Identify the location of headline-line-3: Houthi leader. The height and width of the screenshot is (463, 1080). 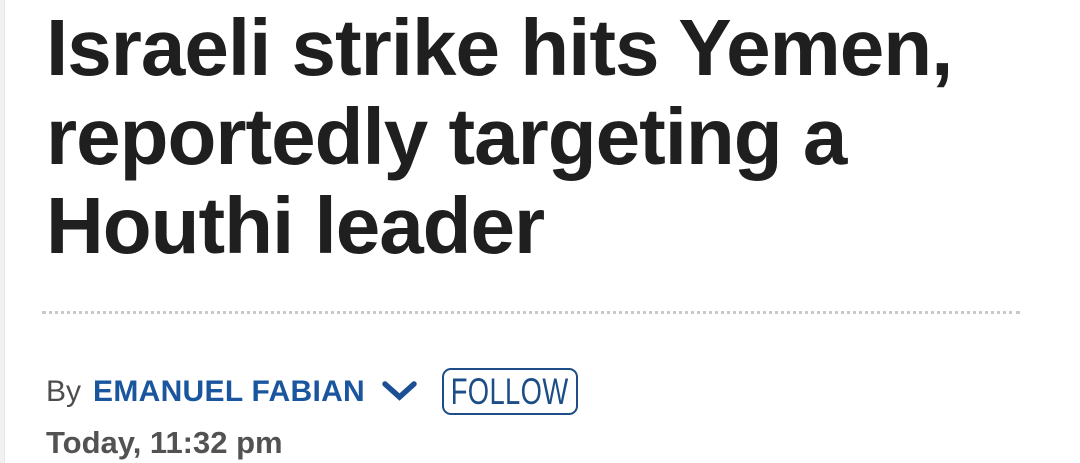
(295, 225).